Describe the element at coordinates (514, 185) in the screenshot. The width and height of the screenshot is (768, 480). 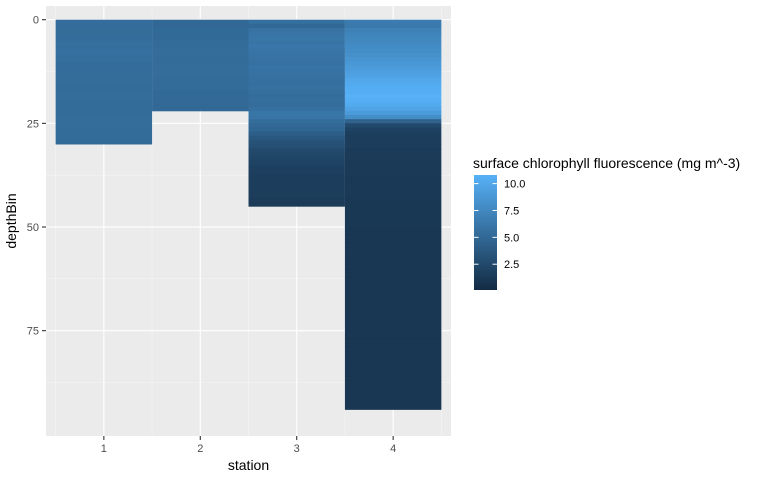
I see `legend-tick-label: 10.0` at that location.